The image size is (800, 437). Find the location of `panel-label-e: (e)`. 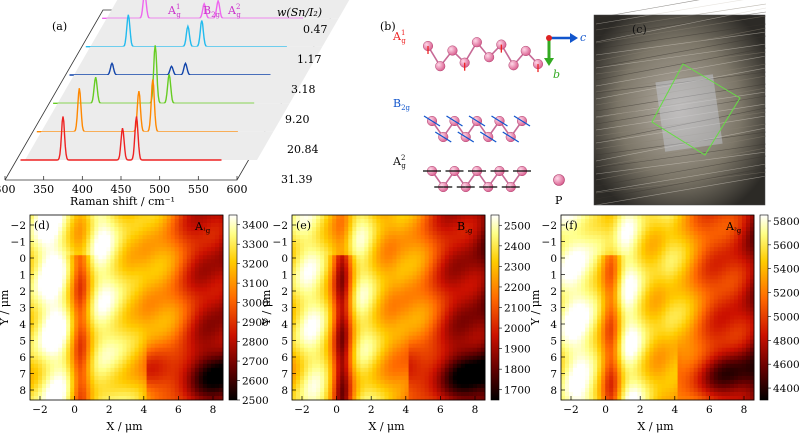

panel-label-e: (e) is located at coordinates (303, 225).